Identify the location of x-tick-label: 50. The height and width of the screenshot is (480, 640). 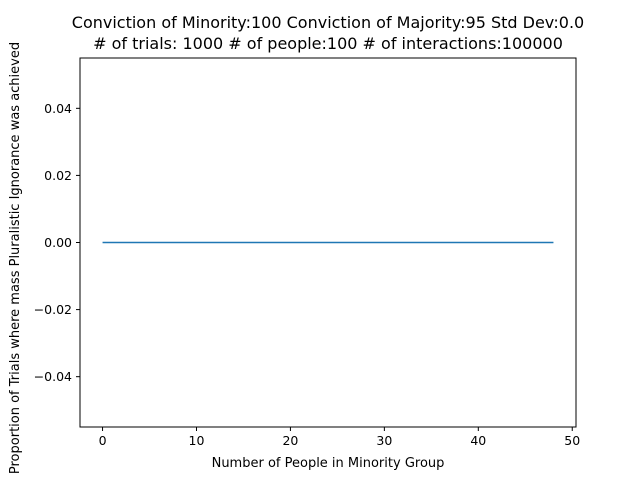
(572, 440).